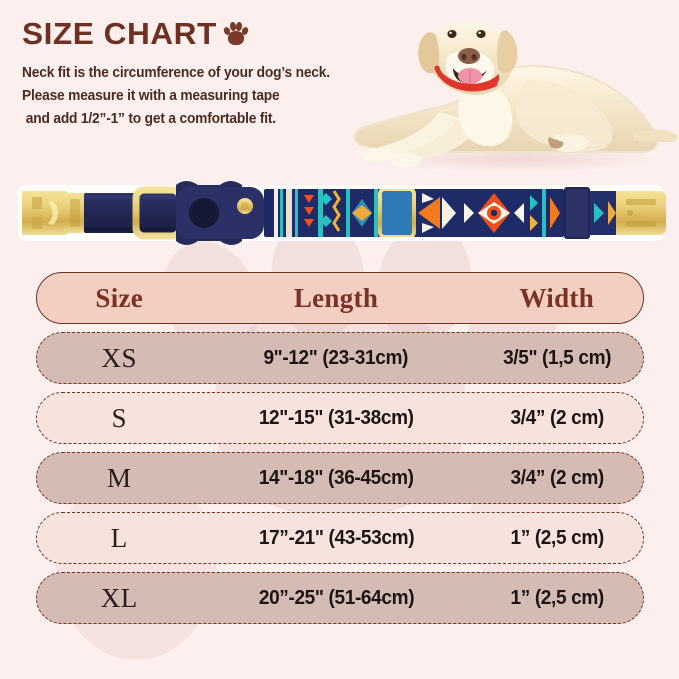  Describe the element at coordinates (557, 297) in the screenshot. I see `column-header-width: Width` at that location.